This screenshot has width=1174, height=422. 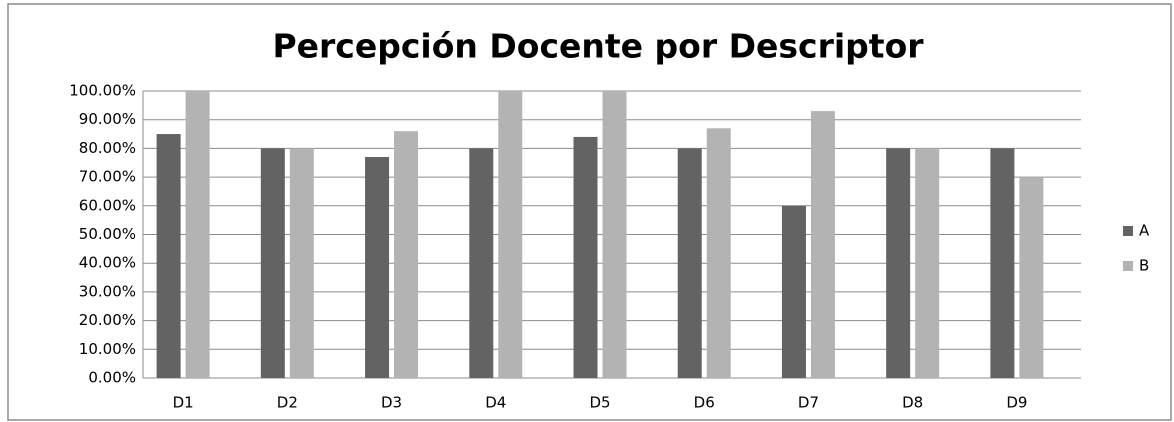 What do you see at coordinates (107, 234) in the screenshot?
I see `y-tick-label: 50.00%` at bounding box center [107, 234].